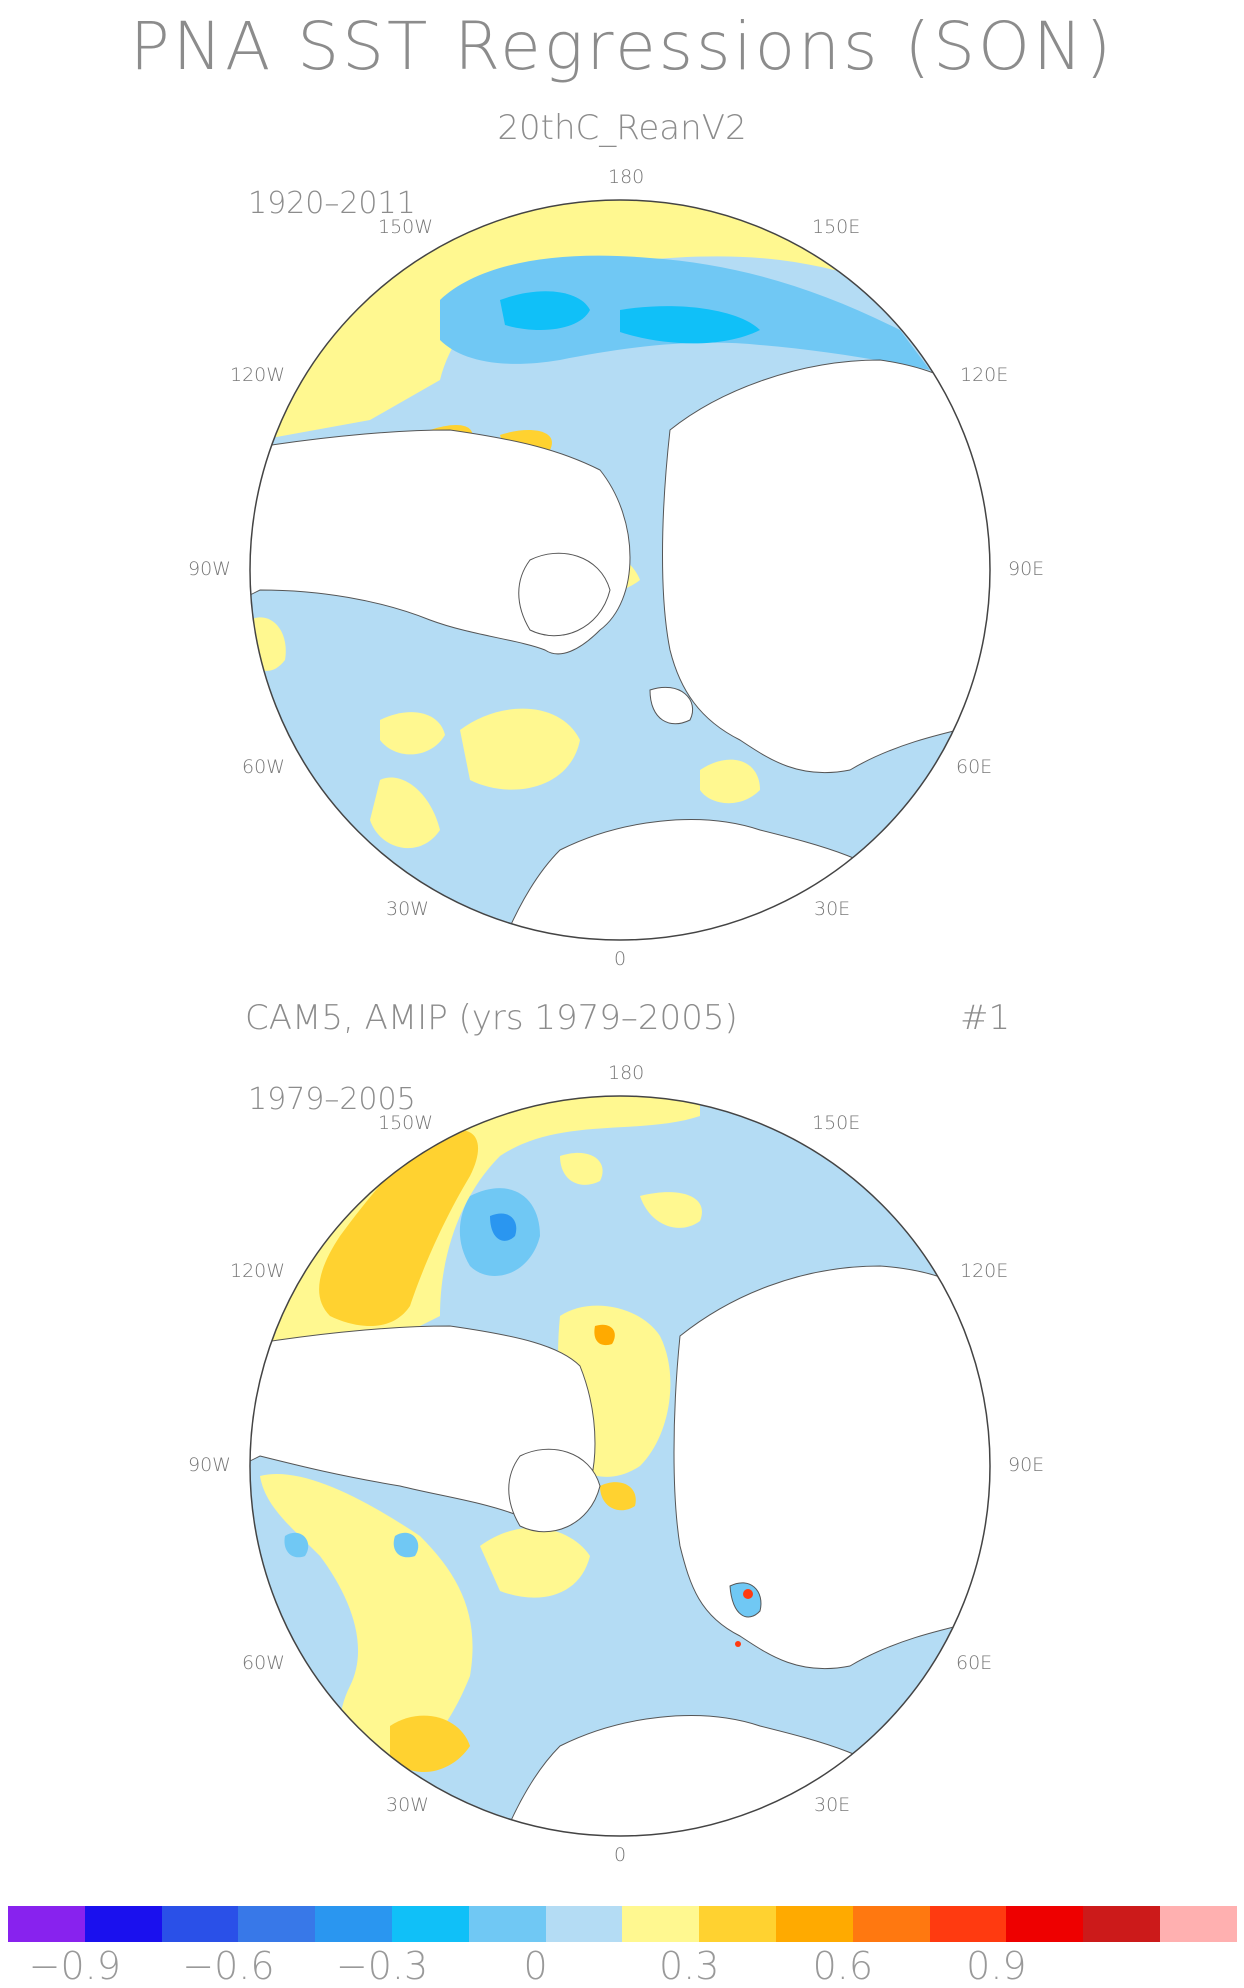 This screenshot has height=1988, width=1244. What do you see at coordinates (620, 959) in the screenshot?
I see `panel1-lon-0: 0` at bounding box center [620, 959].